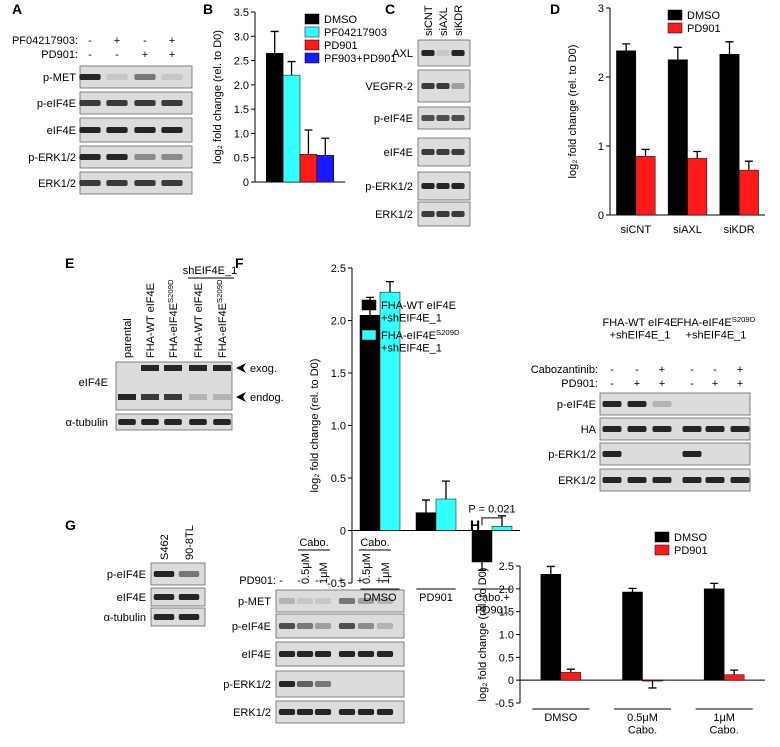  What do you see at coordinates (642, 724) in the screenshot?
I see `x-tick-label: 0.5μM Cabo.` at bounding box center [642, 724].